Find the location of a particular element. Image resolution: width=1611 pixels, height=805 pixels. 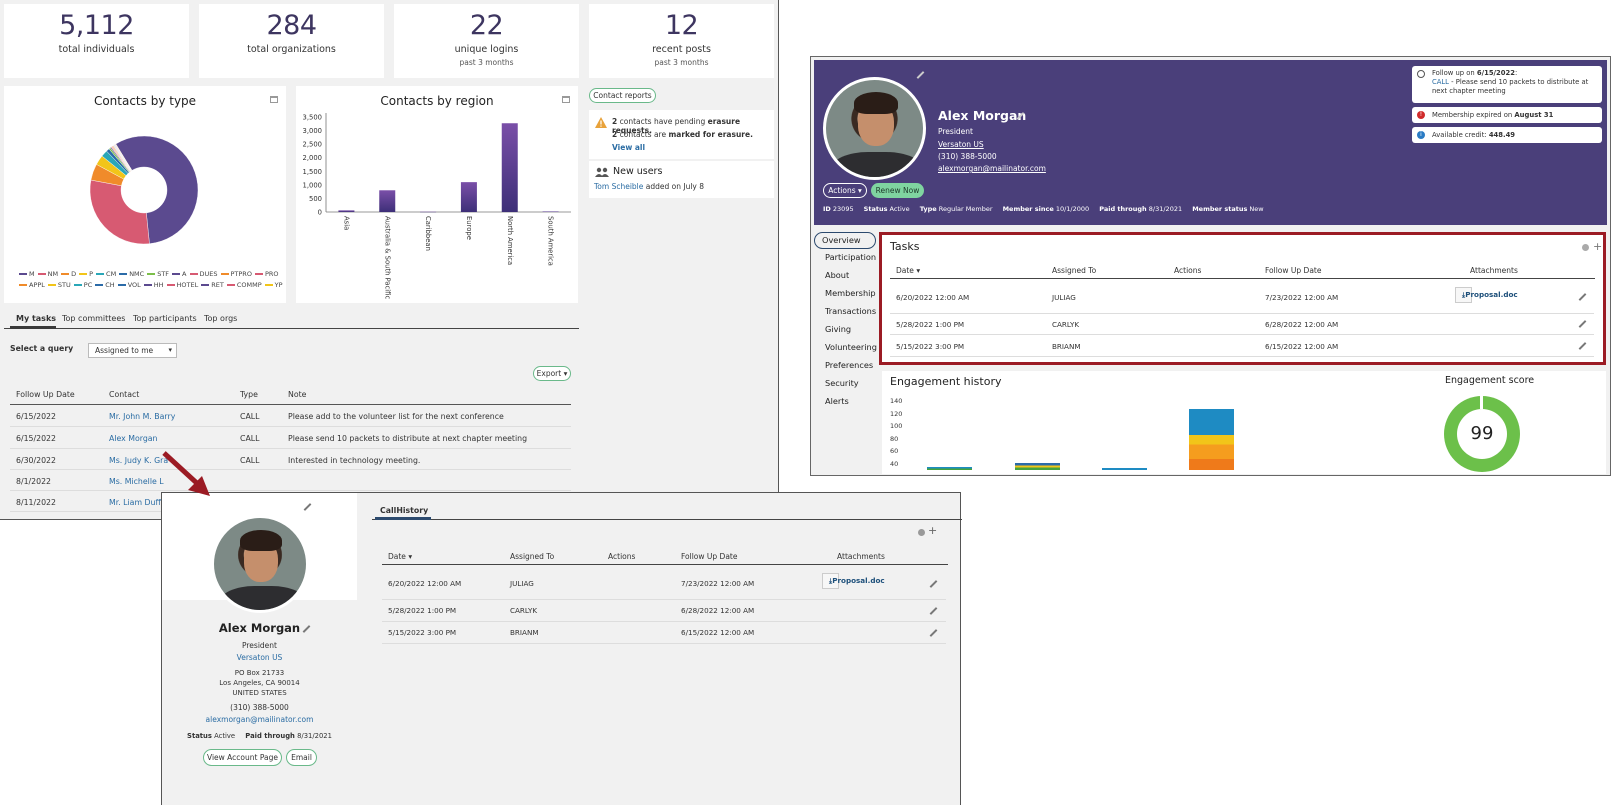

legend-item-dues: DUES is located at coordinates (202, 274).